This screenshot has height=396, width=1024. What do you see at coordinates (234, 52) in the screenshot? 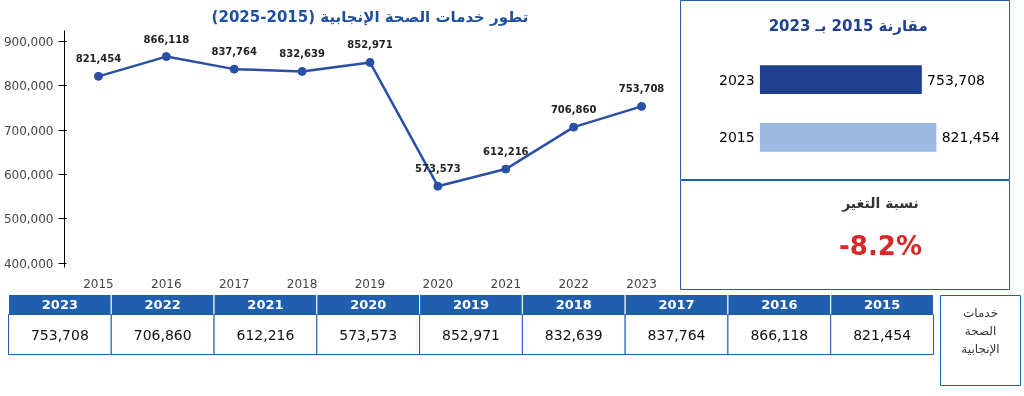
I see `data-label: 837,764` at bounding box center [234, 52].